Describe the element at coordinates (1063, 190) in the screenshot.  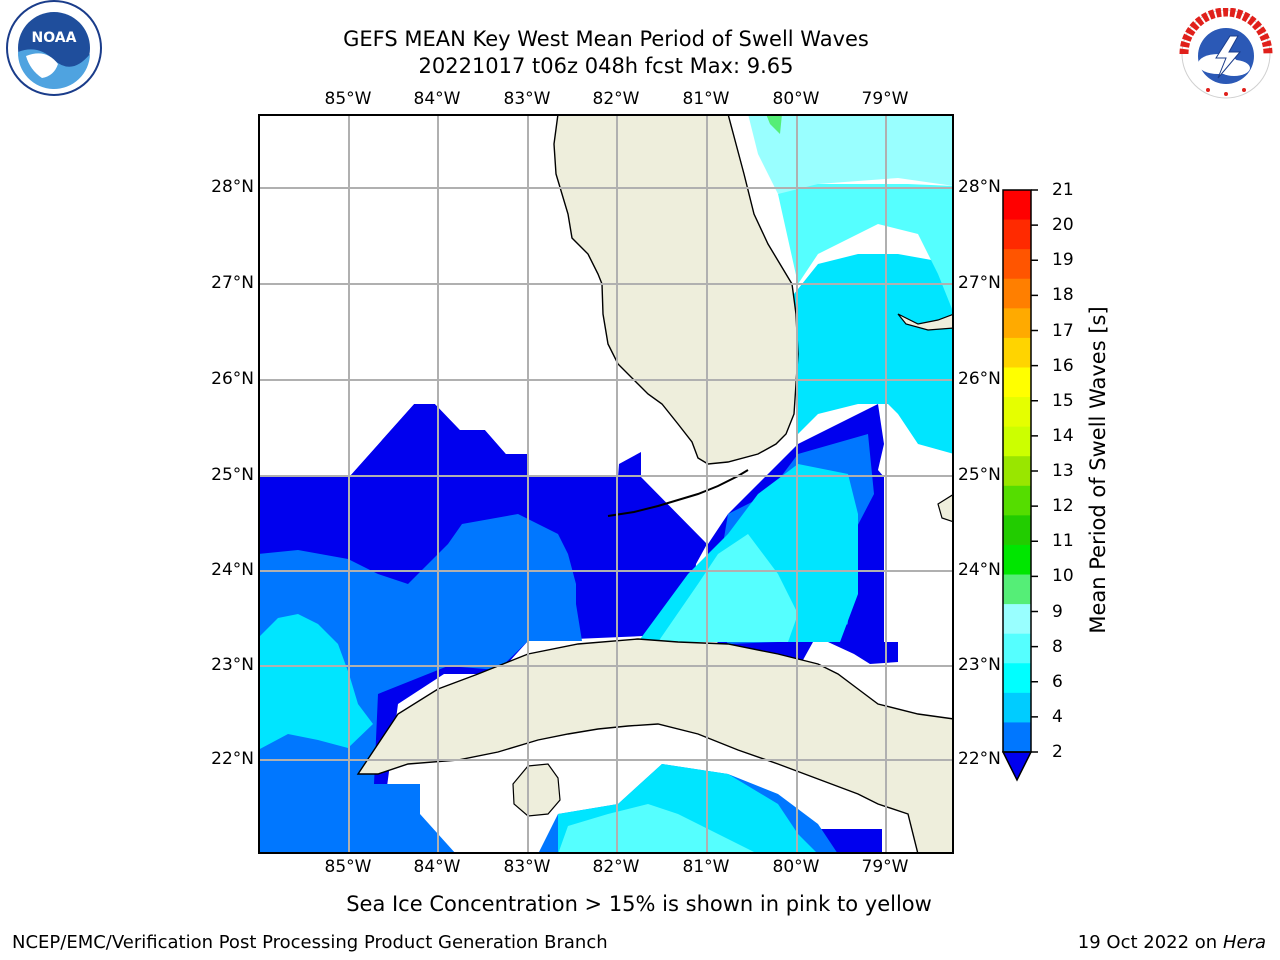
I see `colorbar-tick-label: 21` at that location.